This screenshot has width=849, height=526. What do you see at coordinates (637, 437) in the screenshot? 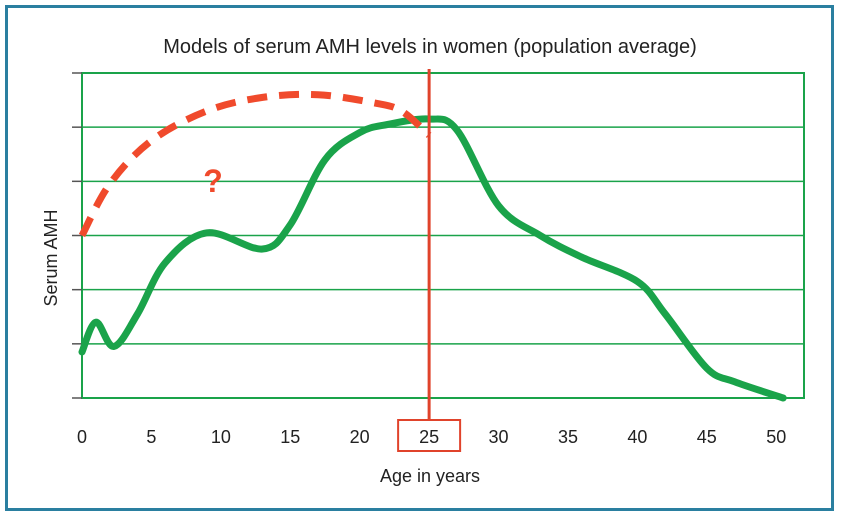
I see `x-tick-label: 40` at bounding box center [637, 437].